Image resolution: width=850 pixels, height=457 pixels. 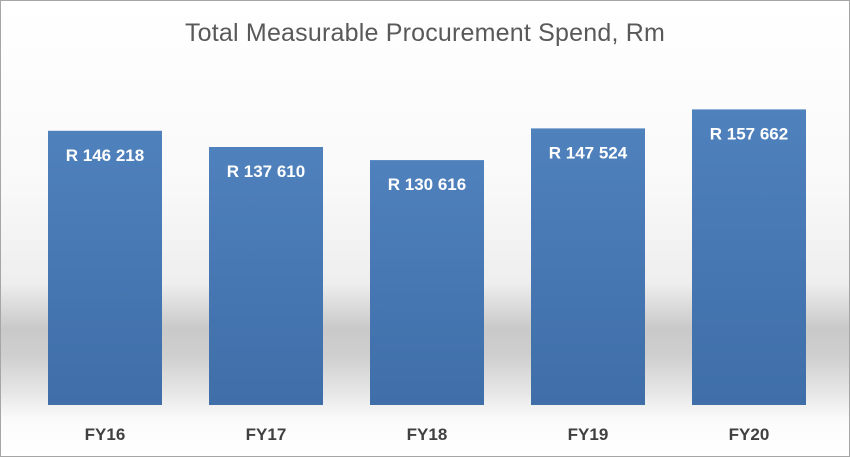 What do you see at coordinates (427, 184) in the screenshot?
I see `data-label-fy18: R 130 616` at bounding box center [427, 184].